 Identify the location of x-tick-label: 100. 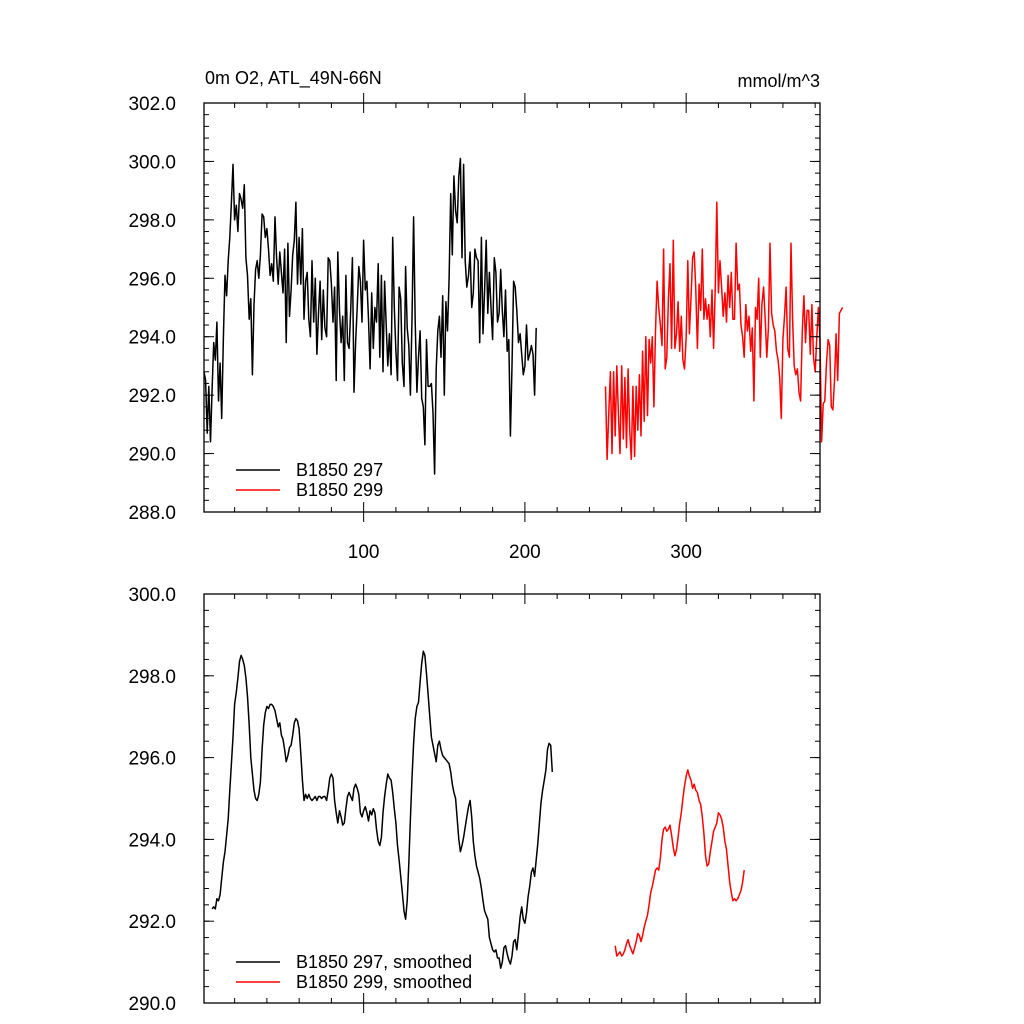
(364, 552).